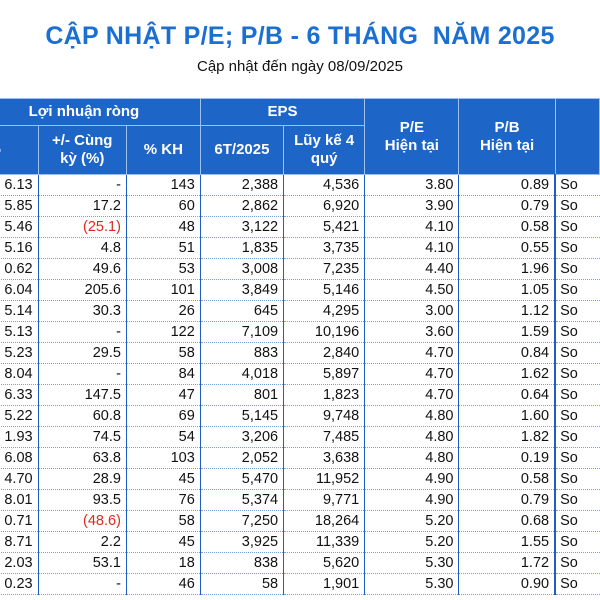 Image resolution: width=600 pixels, height=600 pixels. Describe the element at coordinates (163, 500) in the screenshot. I see `cell-pct-plan: 76` at that location.